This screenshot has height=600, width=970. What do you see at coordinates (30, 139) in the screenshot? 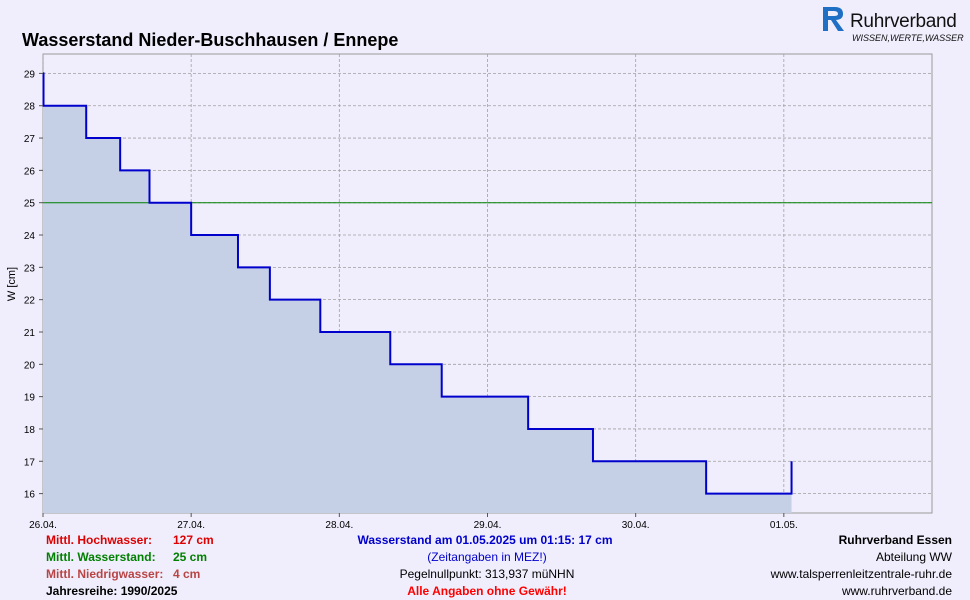
I see `y-tick-label: 27` at bounding box center [30, 139].